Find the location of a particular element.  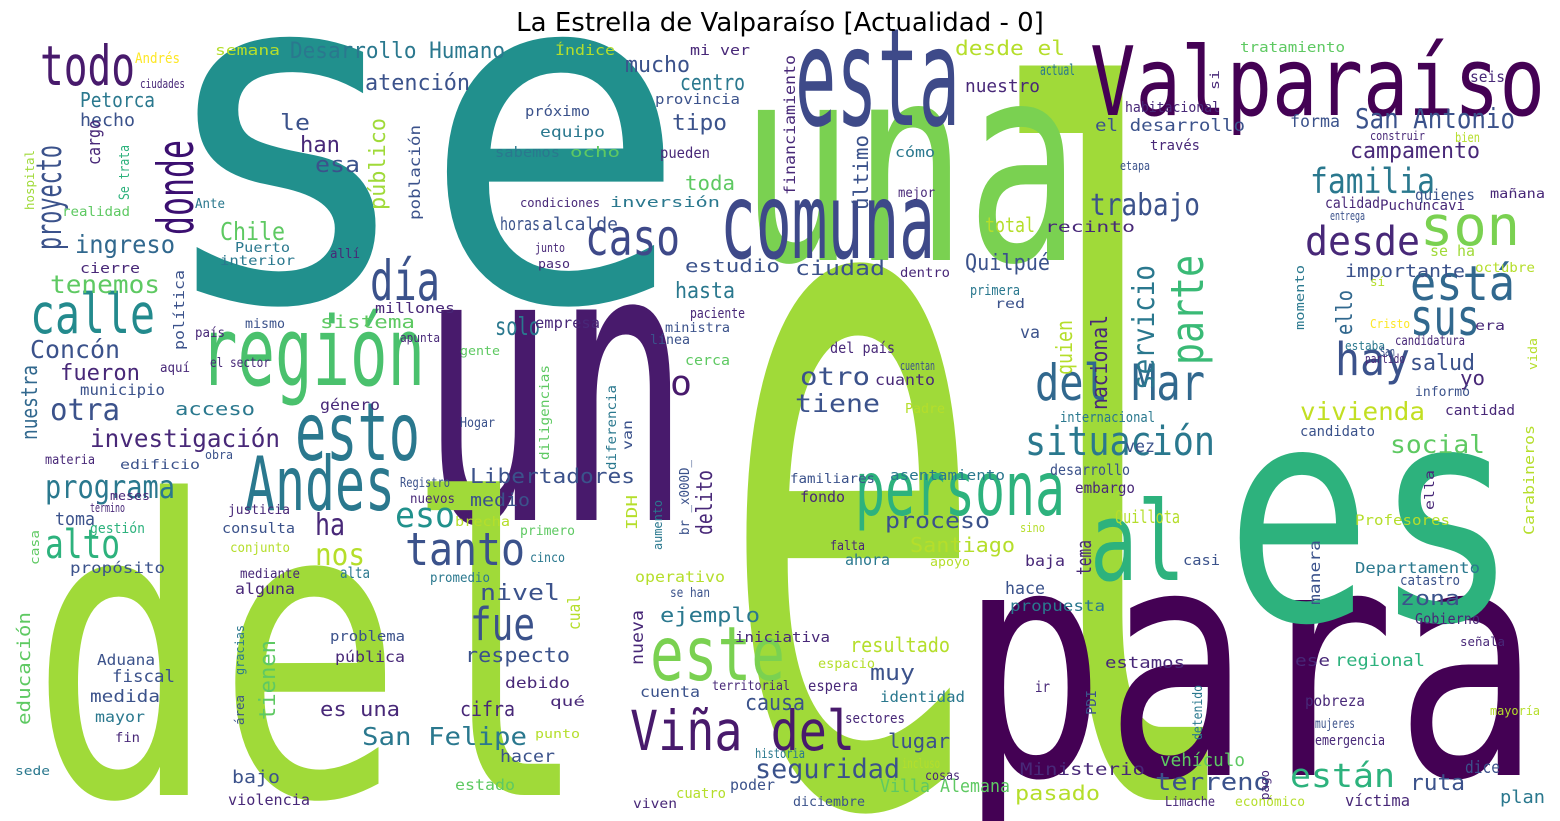

word: Puchuncaví is located at coordinates (1422, 206).